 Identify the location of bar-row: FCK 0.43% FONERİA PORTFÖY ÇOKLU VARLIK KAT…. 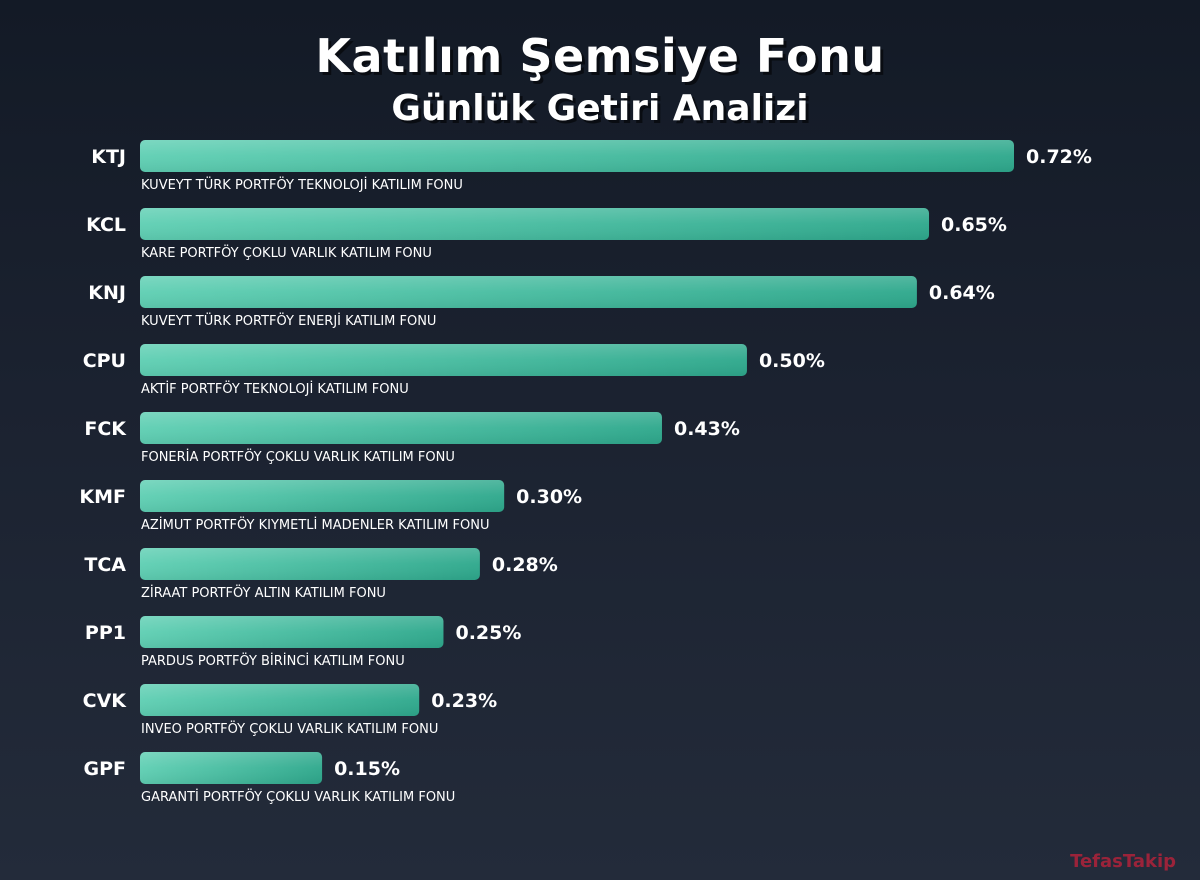
(412, 438).